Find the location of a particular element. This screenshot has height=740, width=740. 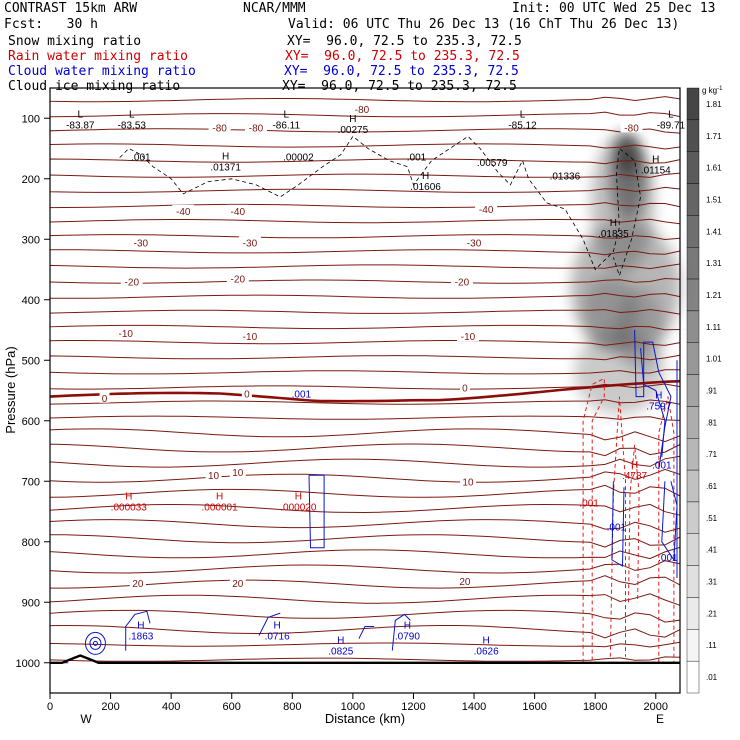

y-tick-label: 700 is located at coordinates (31, 482).